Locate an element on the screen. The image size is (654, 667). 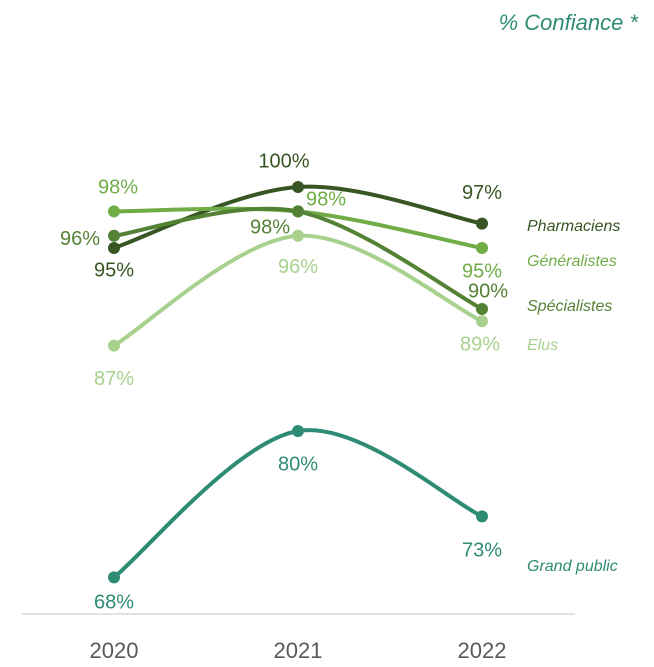
data-label: 89% is located at coordinates (480, 344).